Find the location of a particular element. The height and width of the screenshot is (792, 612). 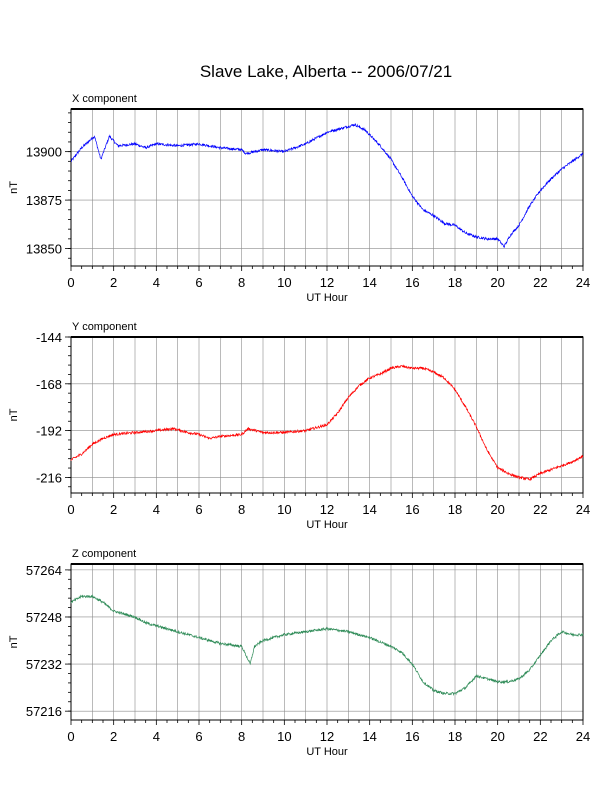

y-tick-label: 57264 is located at coordinates (44, 570).